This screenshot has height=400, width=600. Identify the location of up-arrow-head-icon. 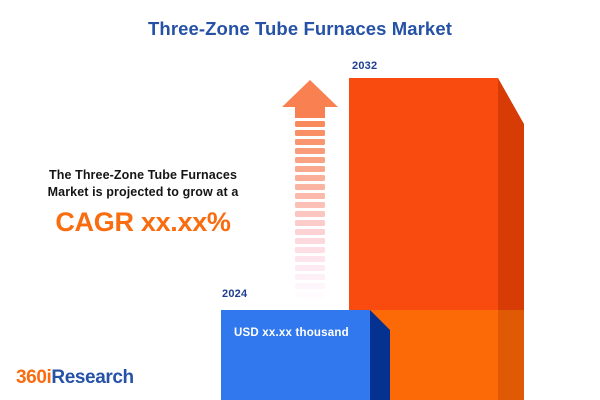
(310, 93).